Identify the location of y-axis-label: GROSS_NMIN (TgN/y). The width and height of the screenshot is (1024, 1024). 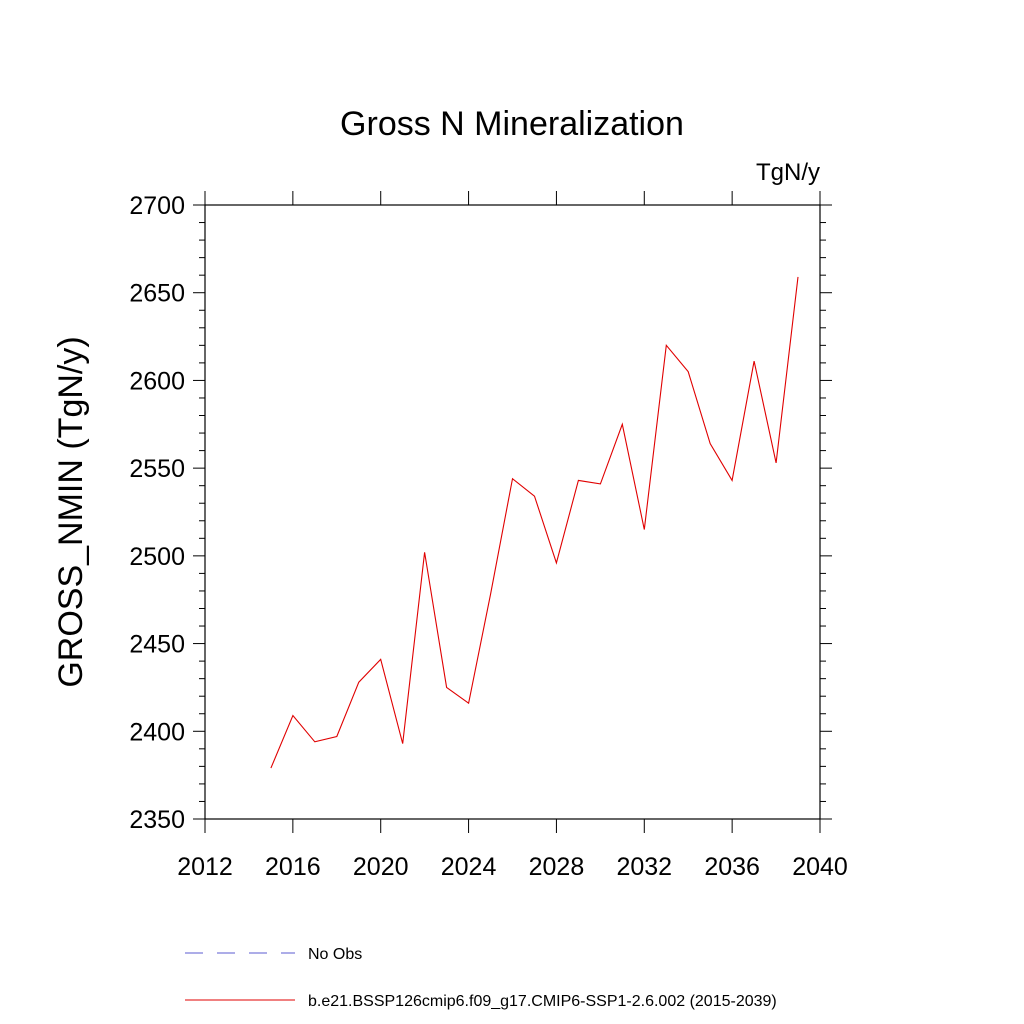
(71, 511).